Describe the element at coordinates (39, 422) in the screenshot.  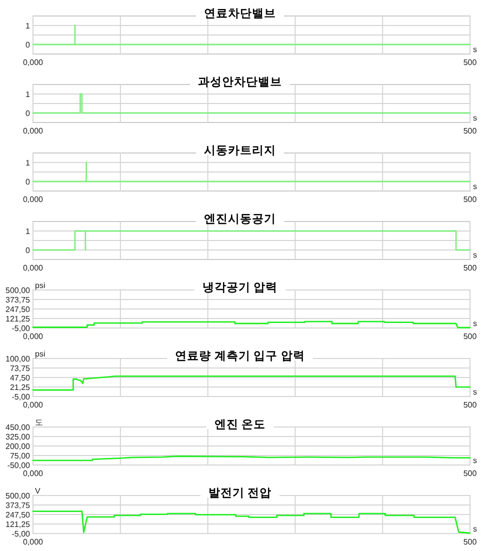
I see `y-axis-title: 도` at that location.